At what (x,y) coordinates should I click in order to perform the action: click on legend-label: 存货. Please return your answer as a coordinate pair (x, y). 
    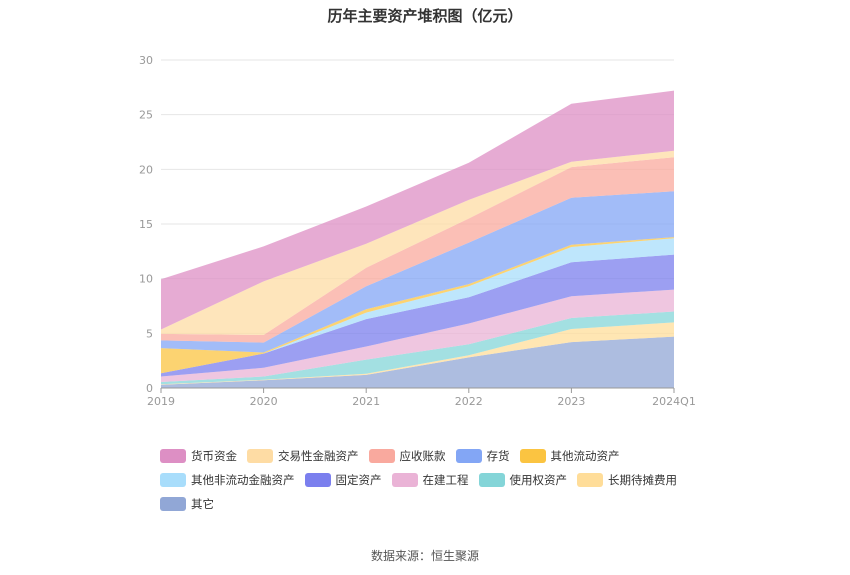
    Looking at the image, I should click on (498, 456).